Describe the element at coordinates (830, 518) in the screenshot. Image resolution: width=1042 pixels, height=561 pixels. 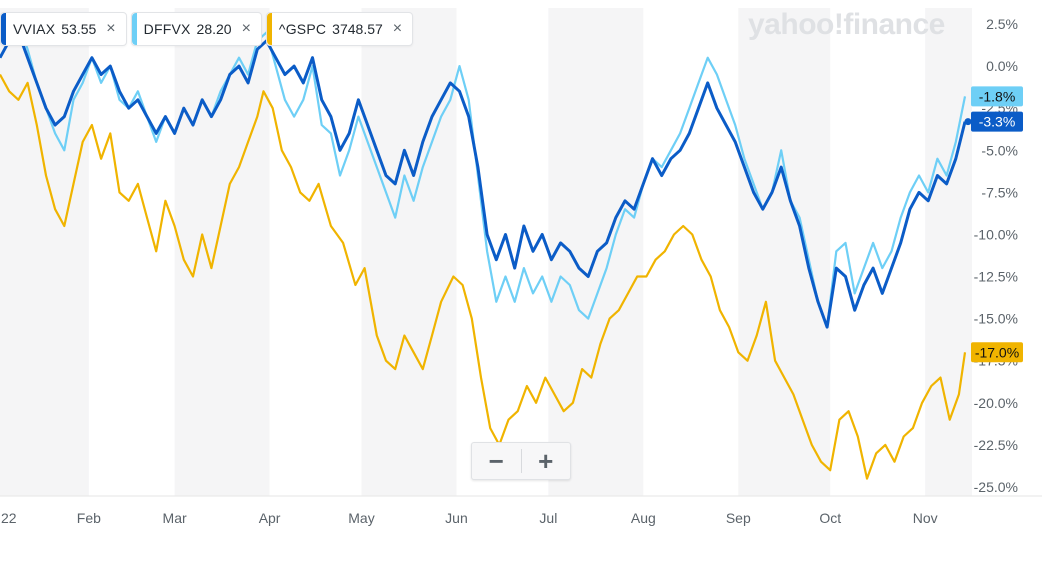
I see `x-tick-label: Oct` at that location.